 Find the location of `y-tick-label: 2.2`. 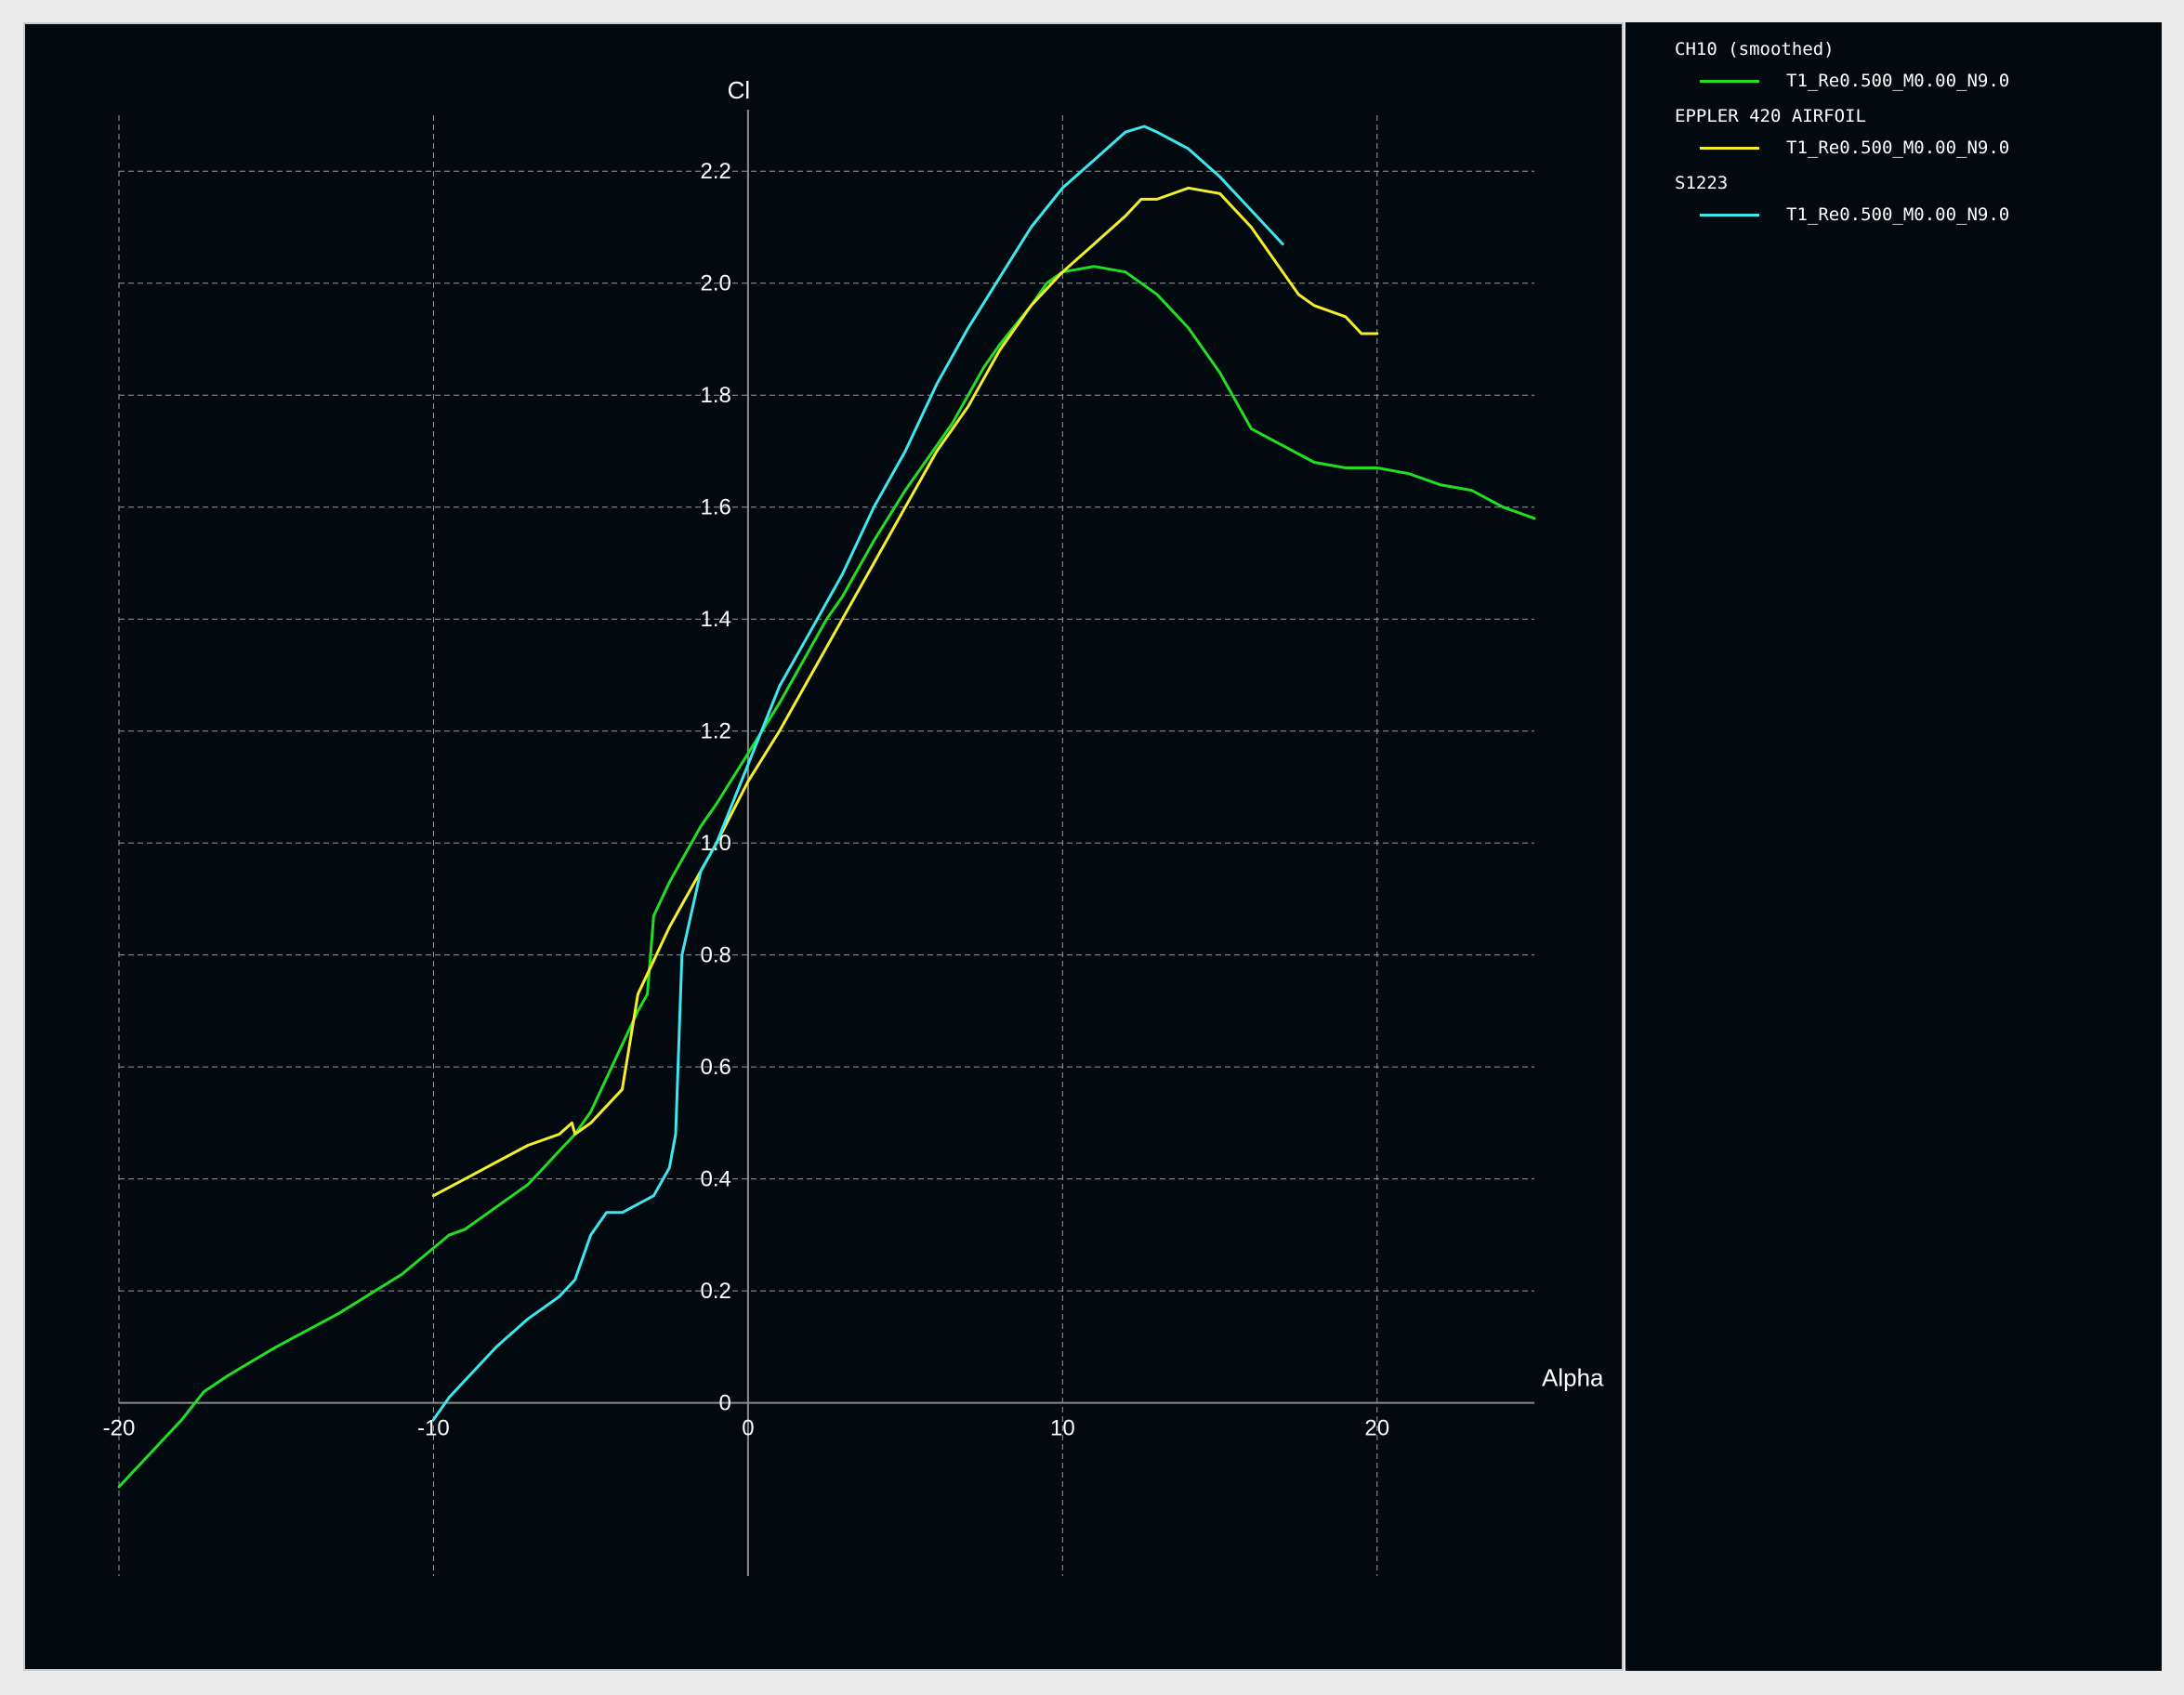

y-tick-label: 2.2 is located at coordinates (716, 171).